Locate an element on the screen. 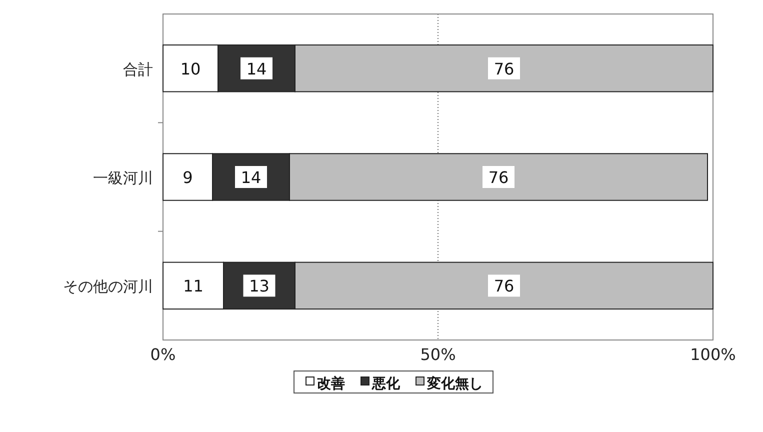 Image resolution: width=763 pixels, height=432 pixels. data-label: 11 is located at coordinates (193, 286).